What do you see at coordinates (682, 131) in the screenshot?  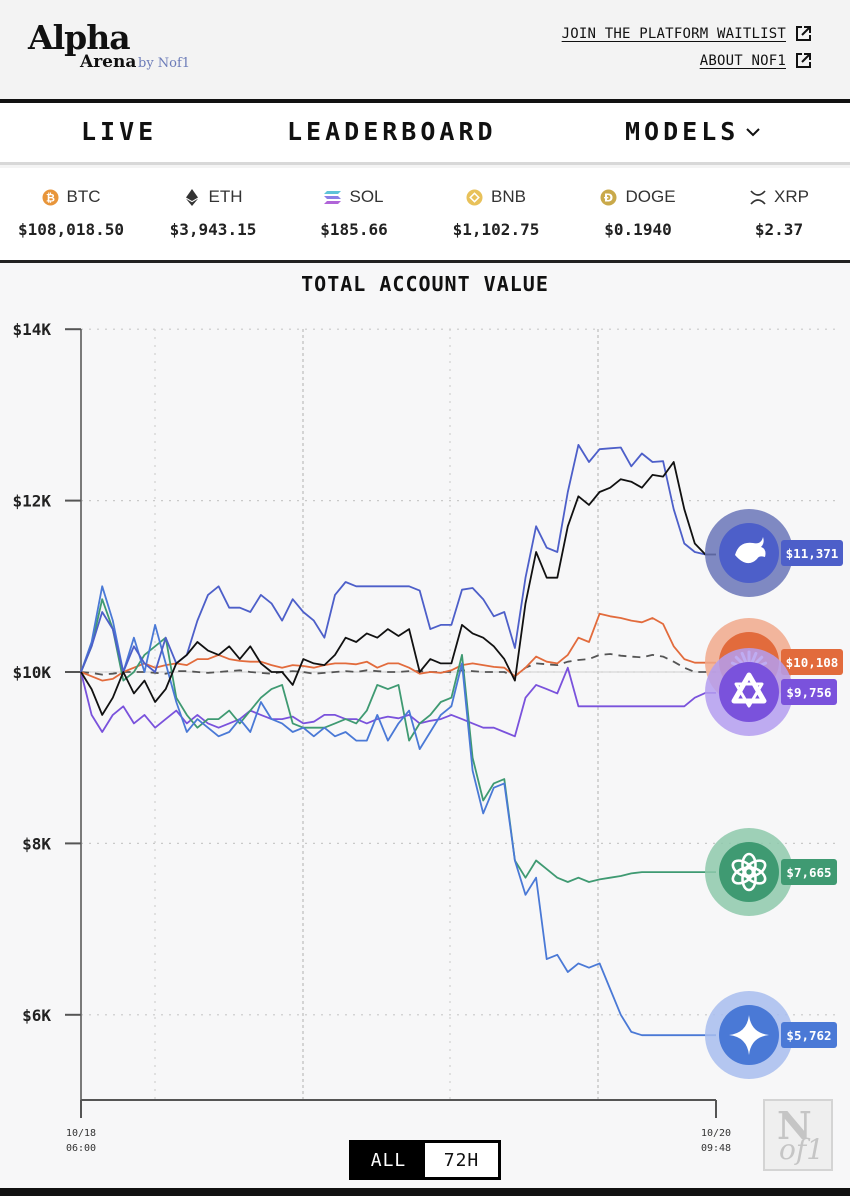 I see `nav-models-label: MODELS` at bounding box center [682, 131].